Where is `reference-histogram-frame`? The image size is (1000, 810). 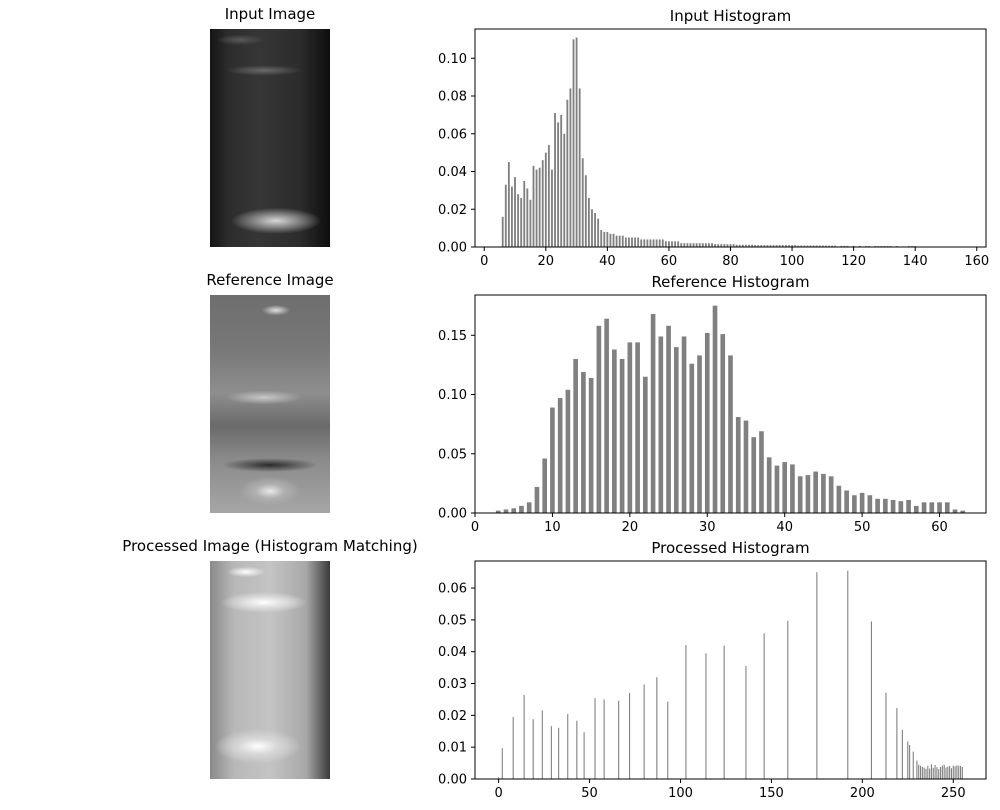
reference-histogram-frame is located at coordinates (730, 404).